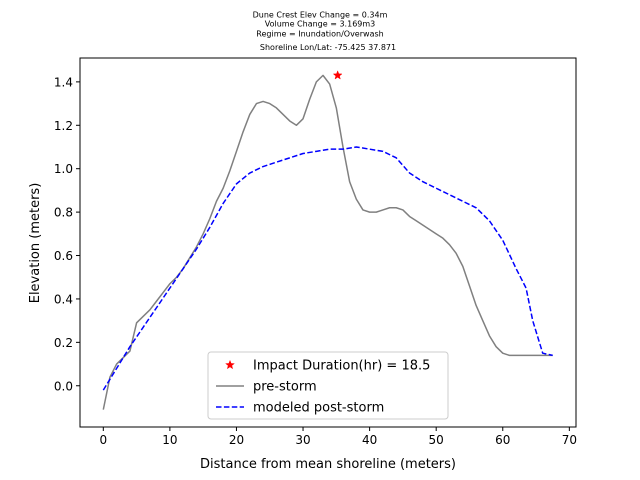 The height and width of the screenshot is (480, 640). I want to click on x-tick-label: 20, so click(236, 440).